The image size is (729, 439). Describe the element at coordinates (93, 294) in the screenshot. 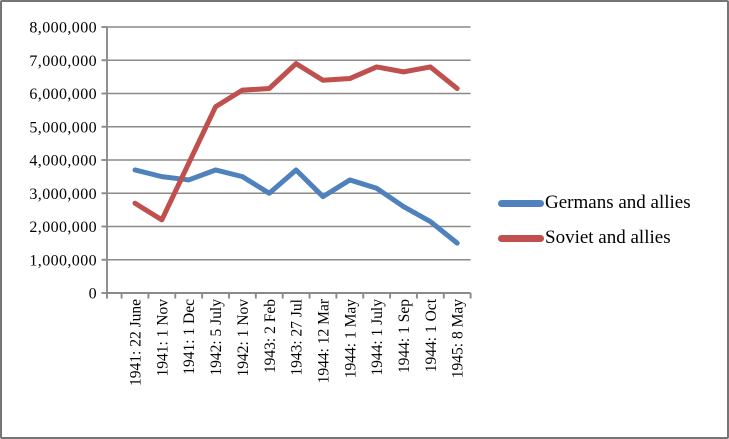

I see `y-axis-label: 0` at that location.